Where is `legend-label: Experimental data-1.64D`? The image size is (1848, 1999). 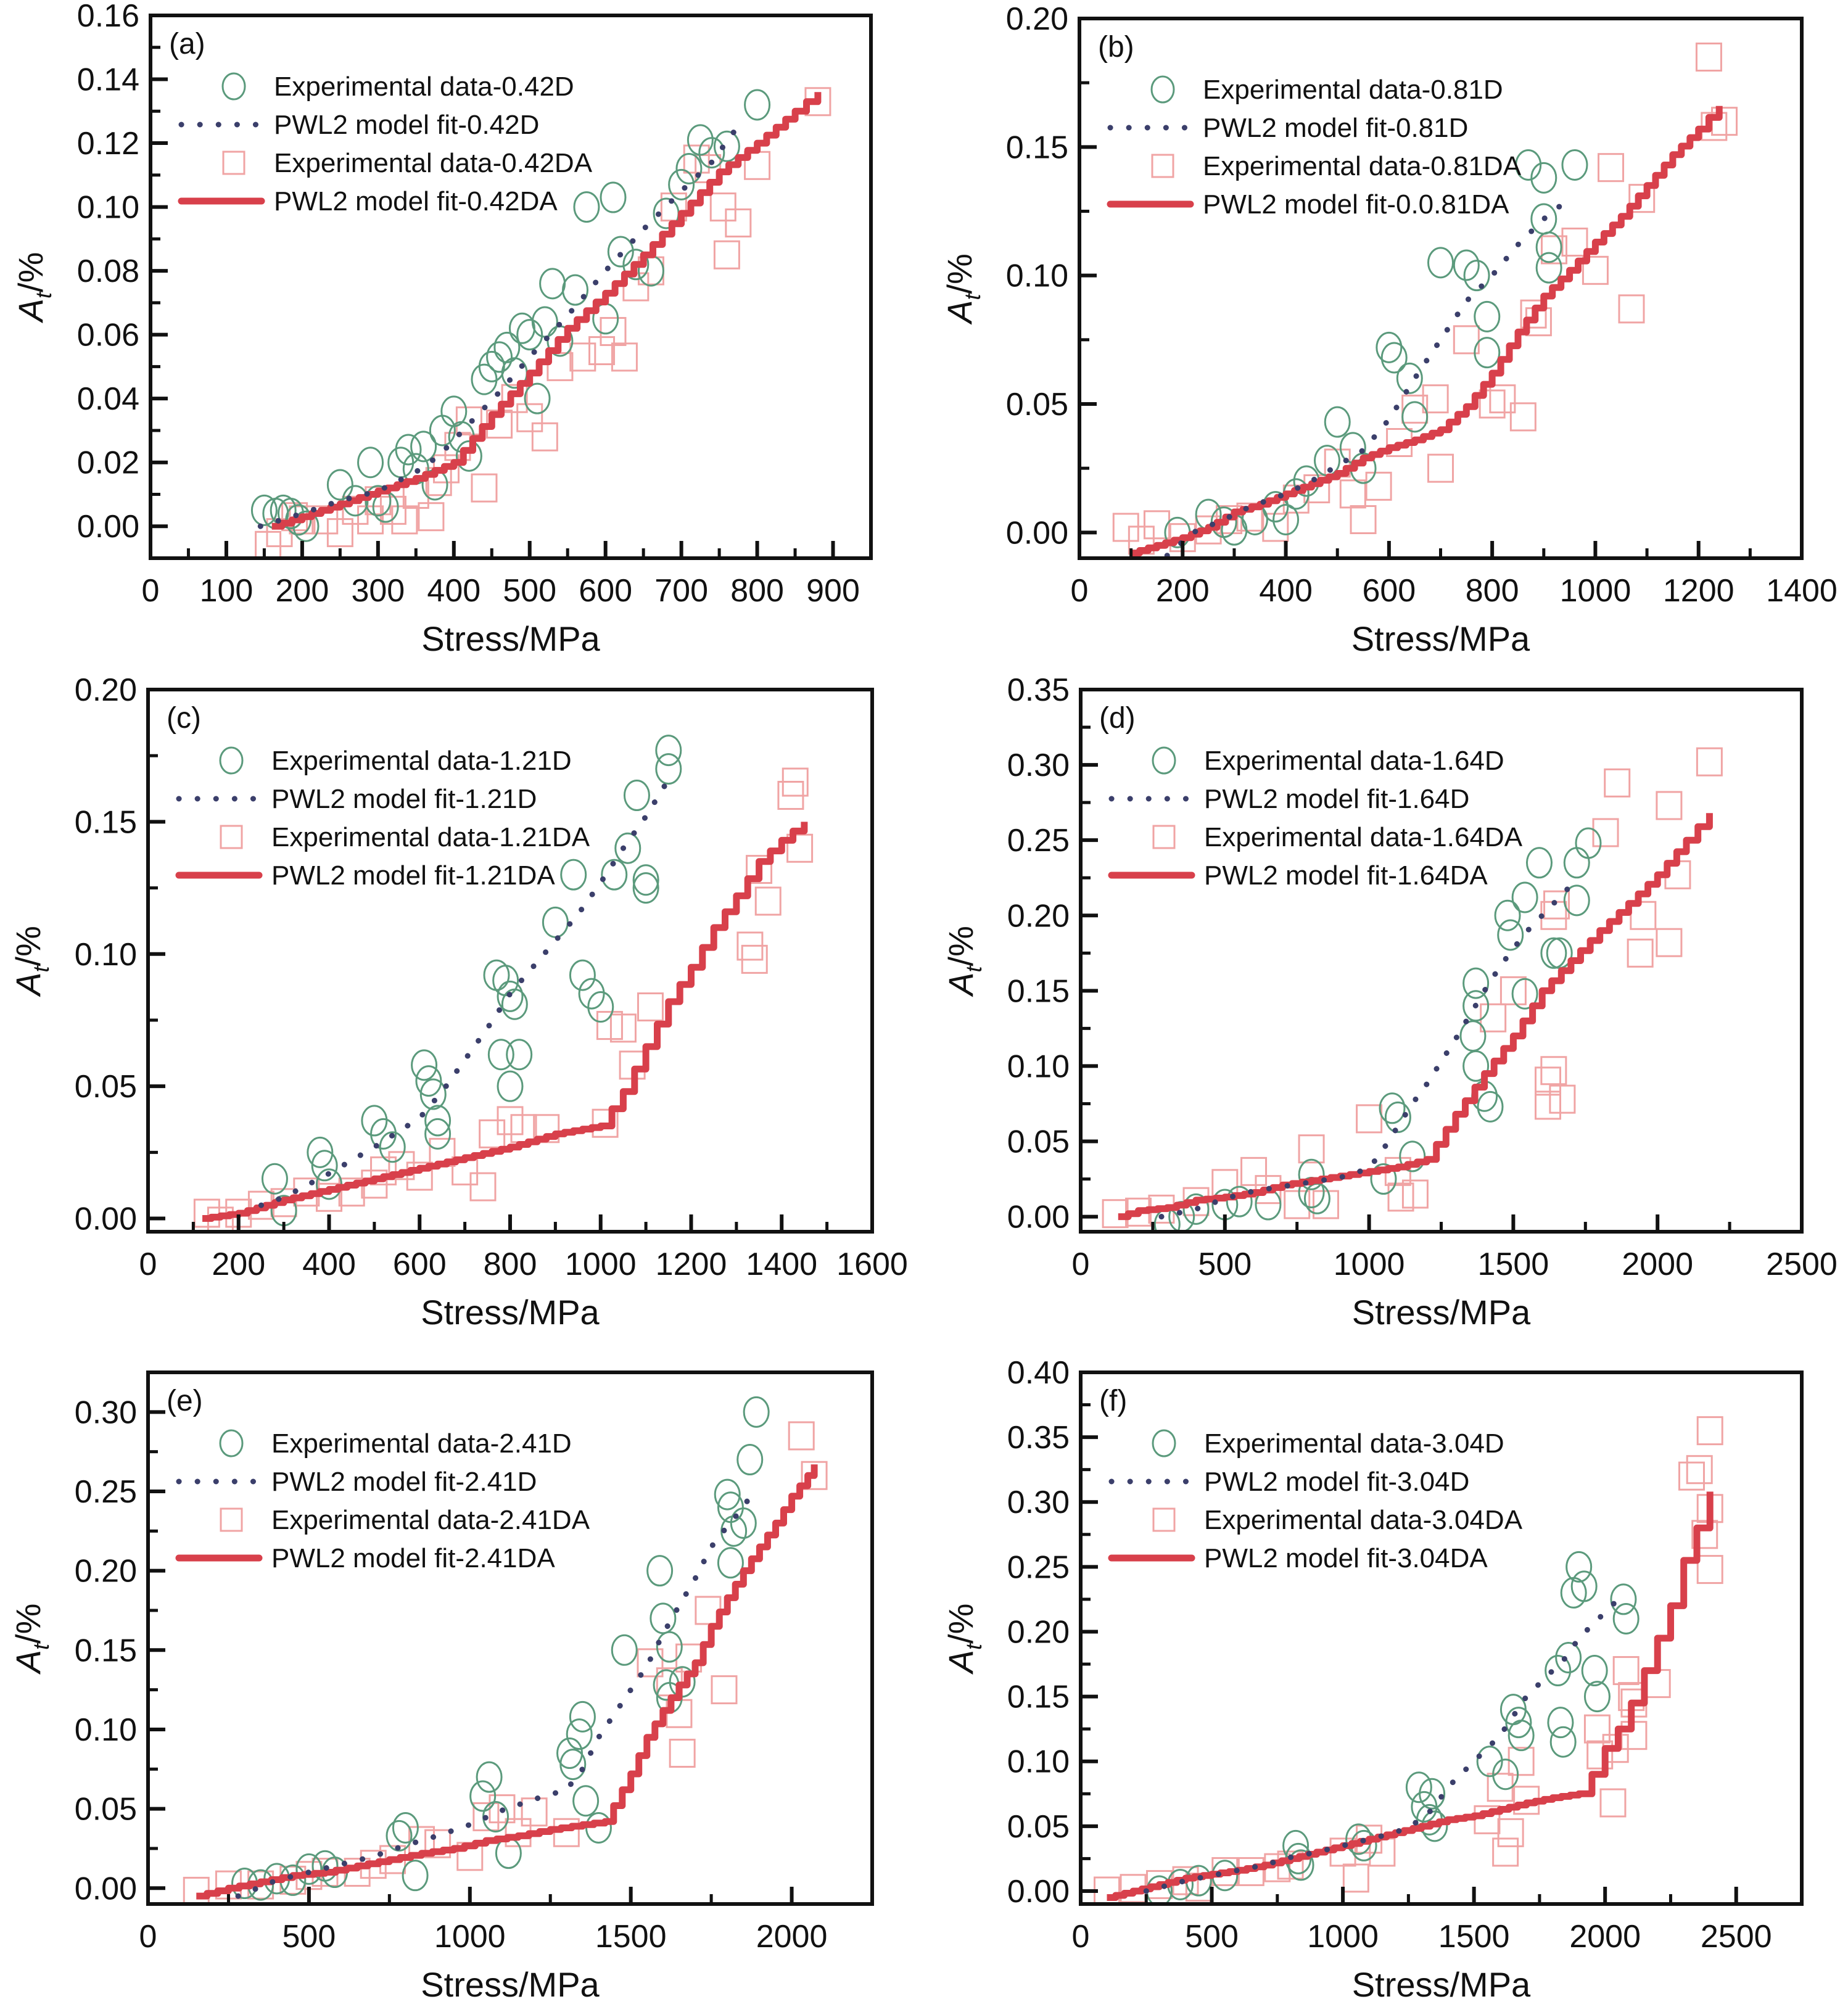
legend-label: Experimental data-1.64D is located at coordinates (1354, 761).